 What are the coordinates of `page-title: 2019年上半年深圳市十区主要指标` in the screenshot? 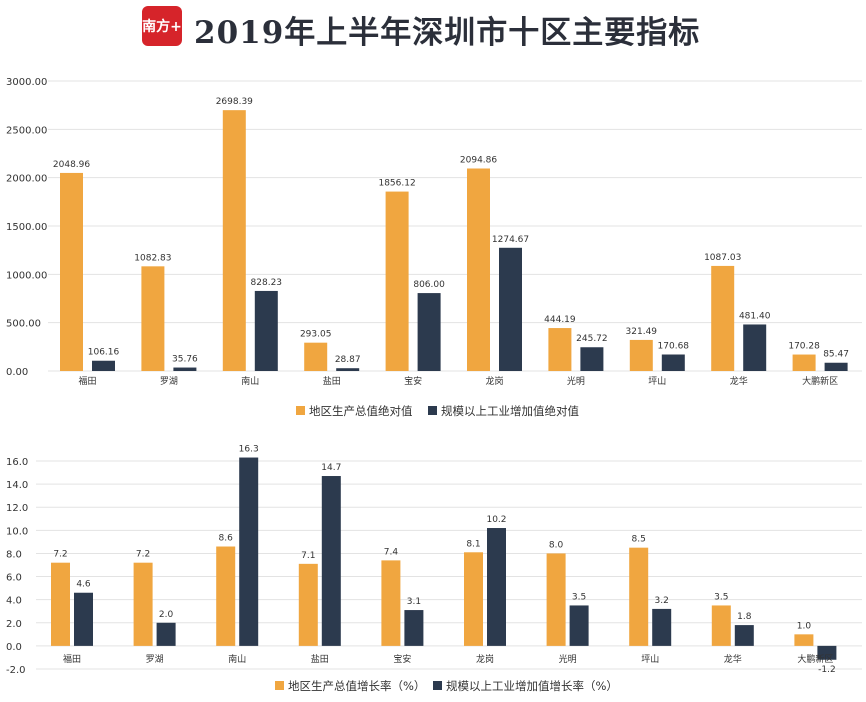 It's located at (447, 33).